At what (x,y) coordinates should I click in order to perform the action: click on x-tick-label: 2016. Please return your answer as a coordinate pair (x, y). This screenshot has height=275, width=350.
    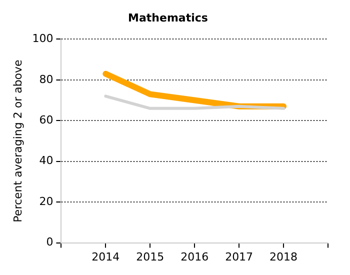
    Looking at the image, I should click on (194, 257).